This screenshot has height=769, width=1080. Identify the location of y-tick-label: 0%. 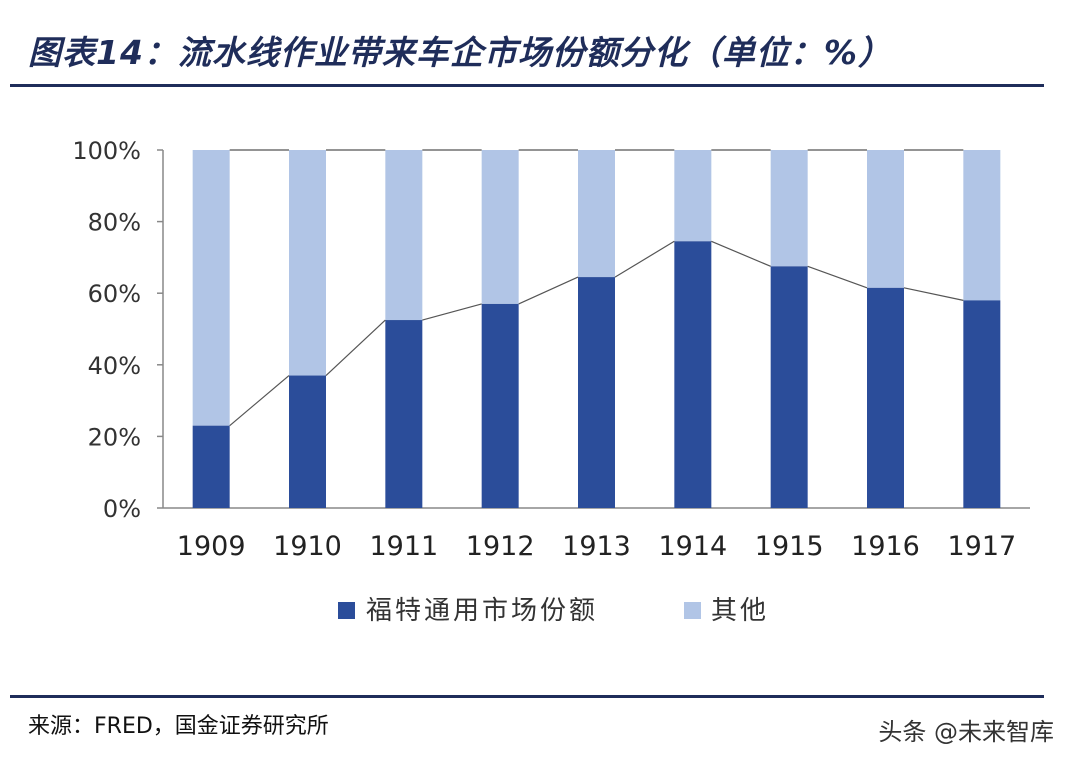
(122, 509).